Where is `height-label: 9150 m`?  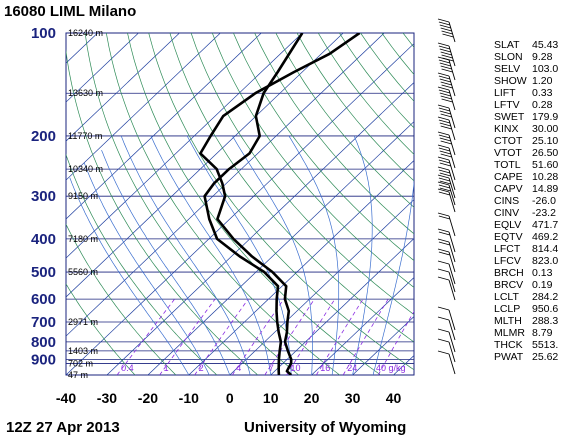
height-label: 9150 m is located at coordinates (83, 196).